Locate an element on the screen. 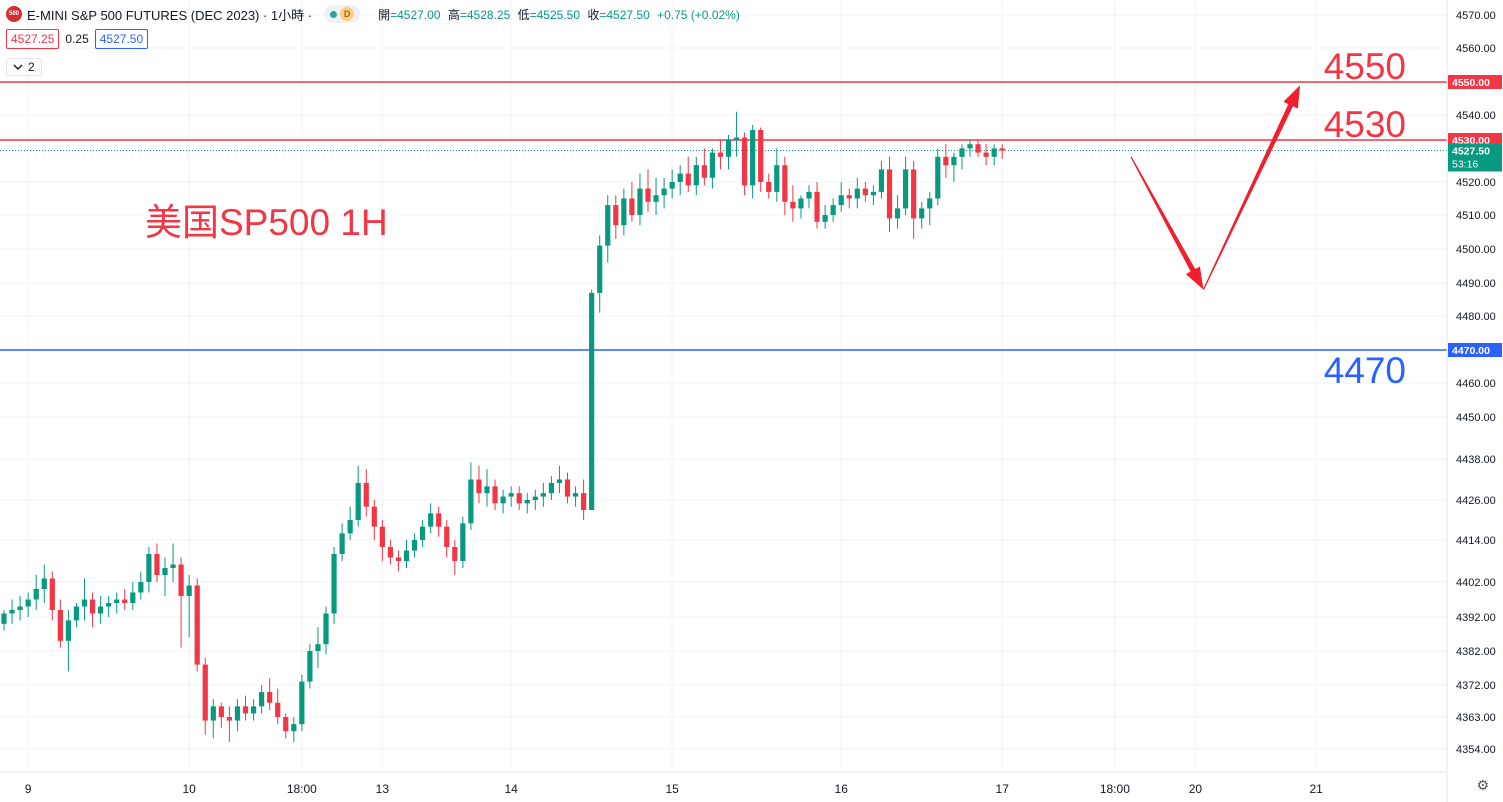 This screenshot has height=802, width=1503. last-price-tag is located at coordinates (1475, 157).